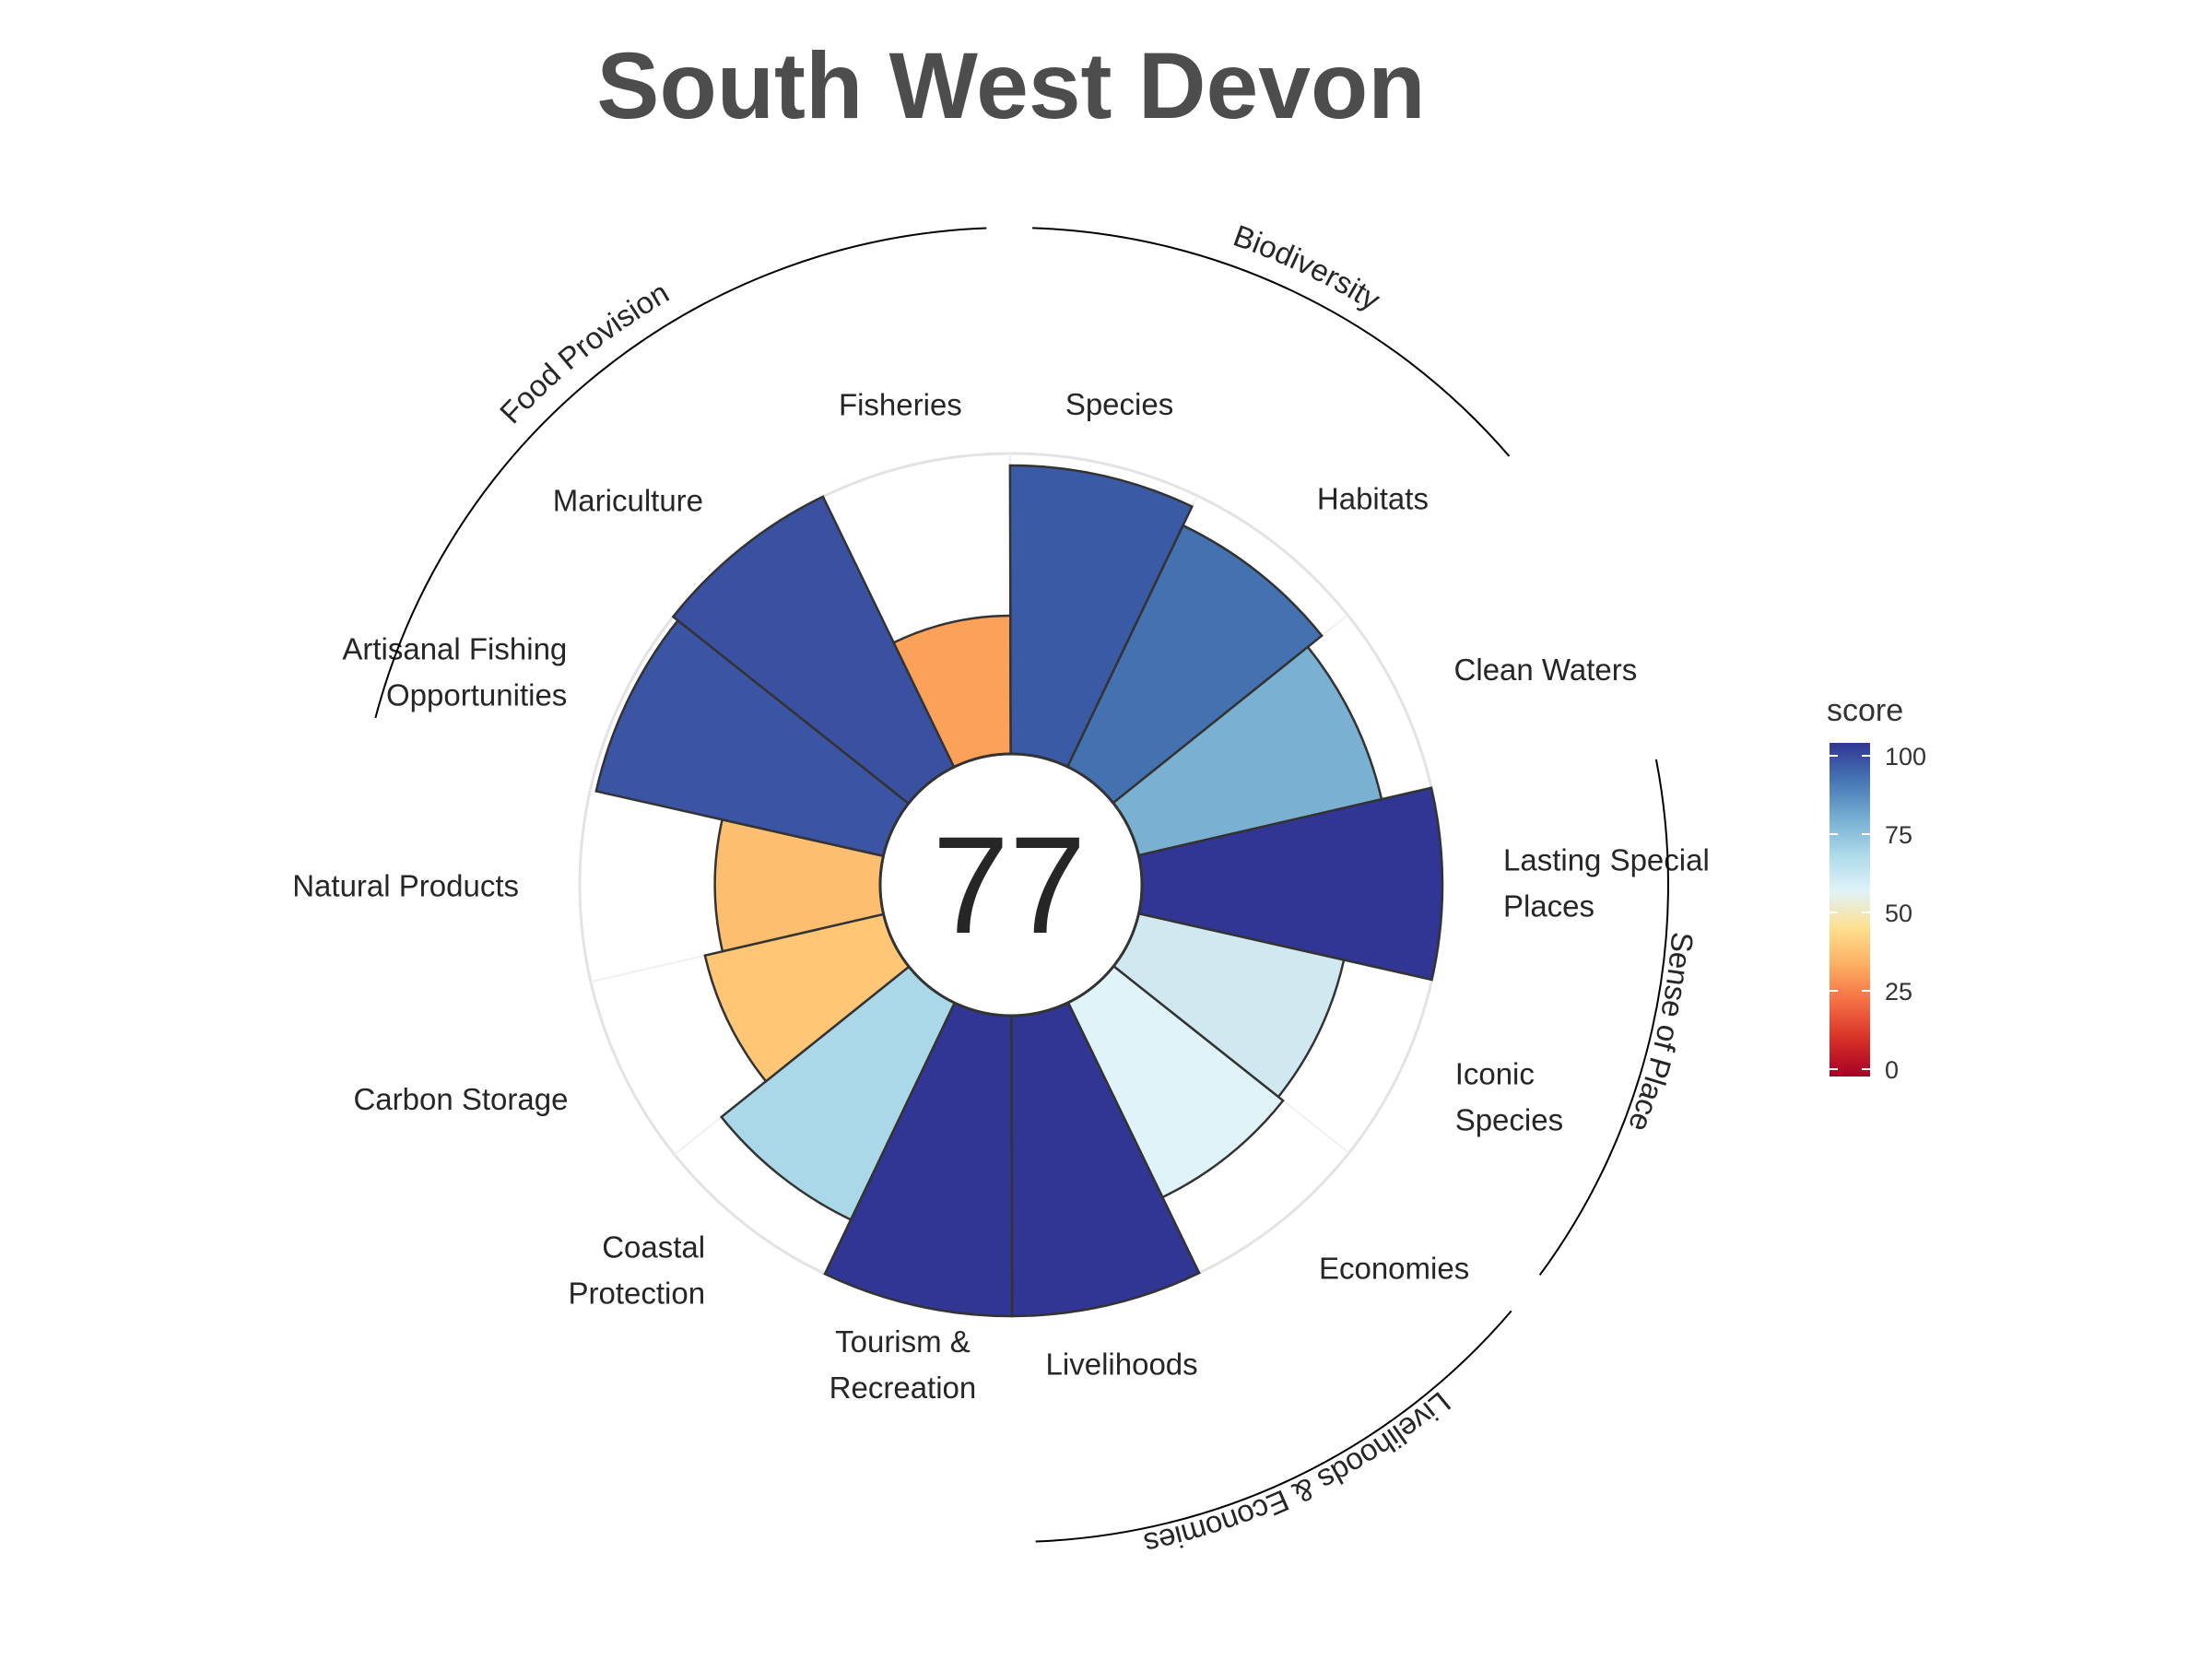  What do you see at coordinates (903, 1364) in the screenshot?
I see `goal-label-tourism-and-recreation: Tourism & Recreation` at bounding box center [903, 1364].